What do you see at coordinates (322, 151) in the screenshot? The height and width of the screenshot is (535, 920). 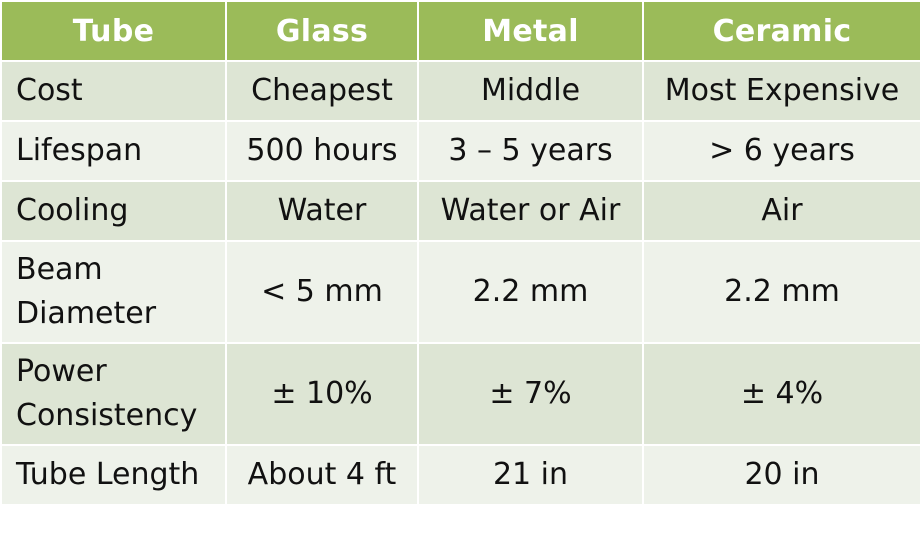 I see `cell-lifespan-glass: 500 hours` at bounding box center [322, 151].